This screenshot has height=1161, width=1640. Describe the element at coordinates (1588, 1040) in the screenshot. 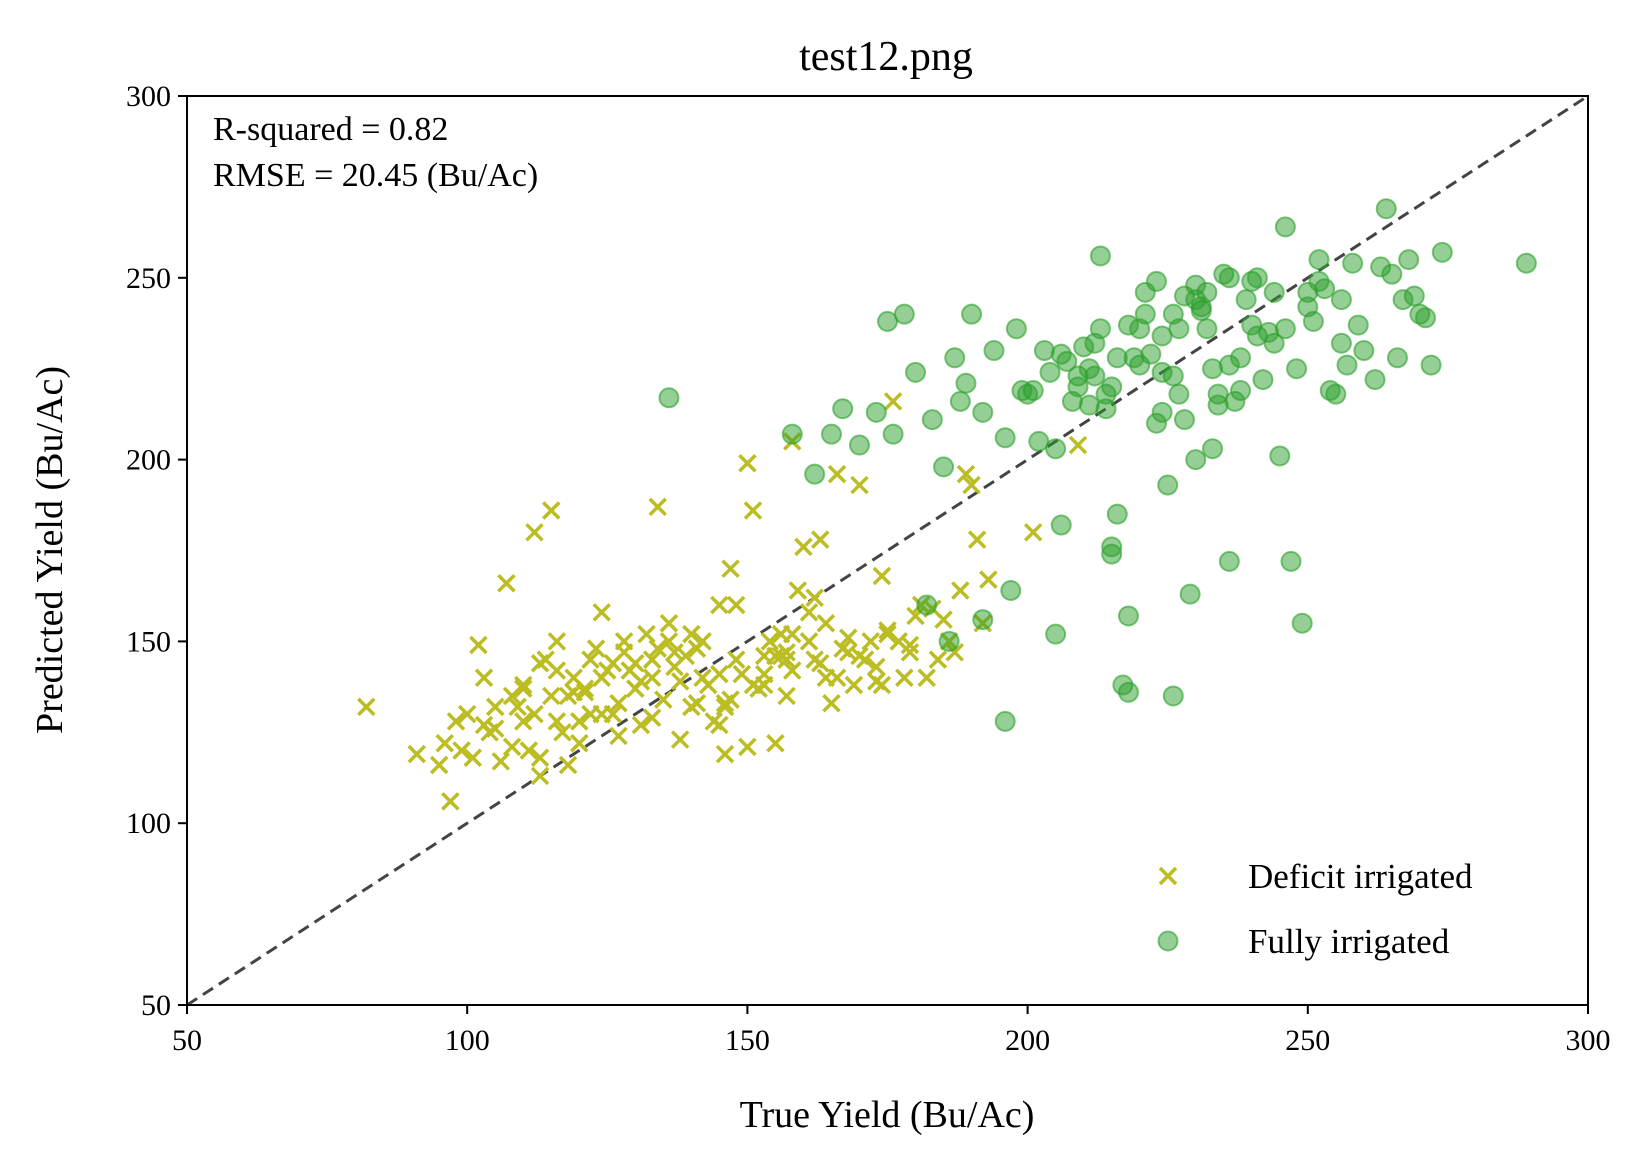

I see `x-tick-label: 300` at that location.